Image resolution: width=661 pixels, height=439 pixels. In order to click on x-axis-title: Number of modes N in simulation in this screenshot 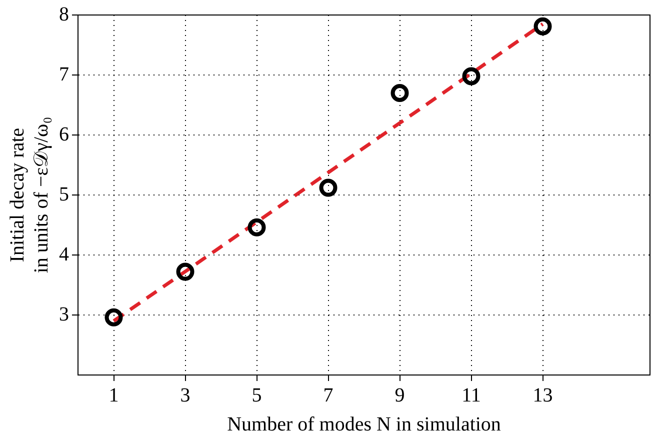, I will do `click(364, 424)`.